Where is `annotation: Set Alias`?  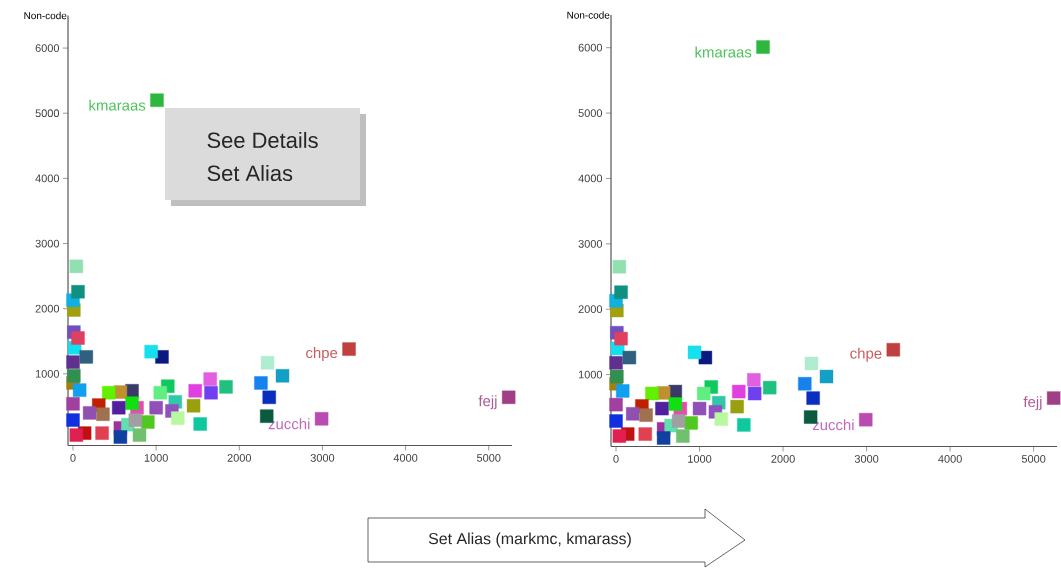 annotation: Set Alias is located at coordinates (250, 173).